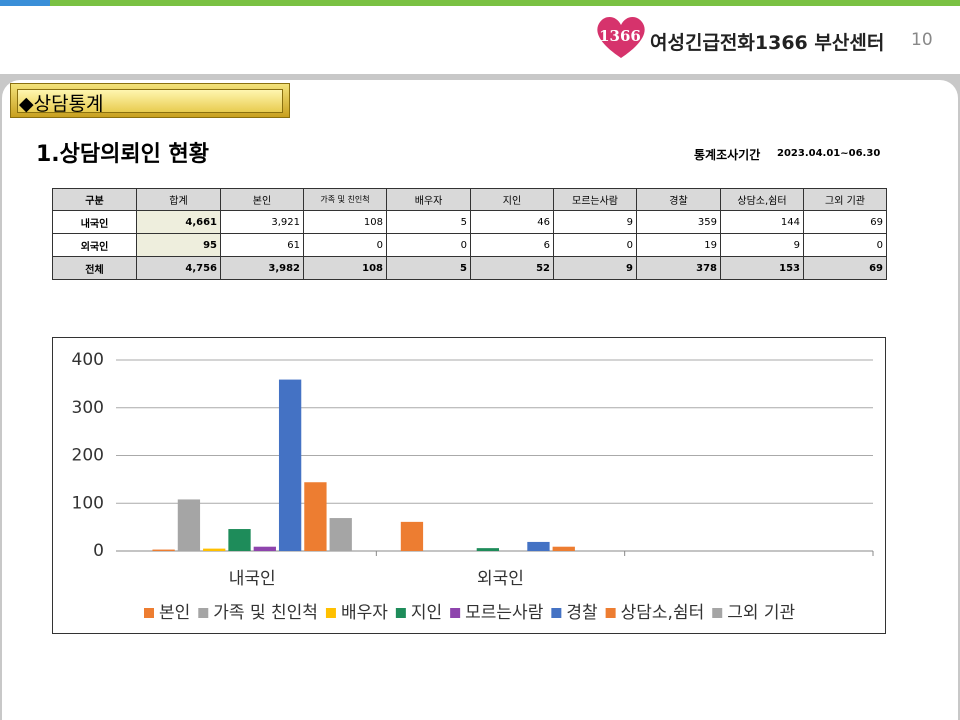 This screenshot has height=720, width=960. I want to click on table-cell: 구분, so click(94, 199).